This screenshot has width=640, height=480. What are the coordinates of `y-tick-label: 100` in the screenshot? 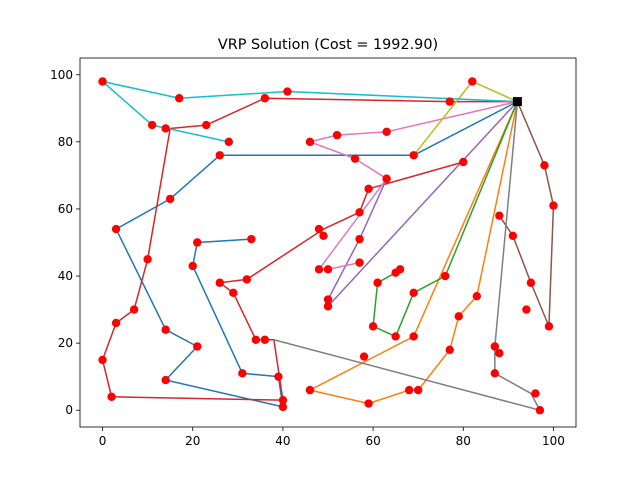 It's located at (61, 75).